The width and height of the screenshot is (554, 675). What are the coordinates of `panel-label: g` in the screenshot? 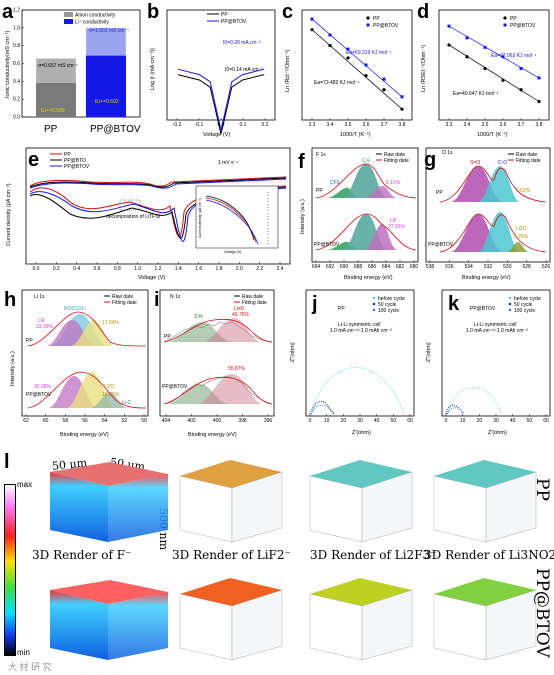 It's located at (430, 160).